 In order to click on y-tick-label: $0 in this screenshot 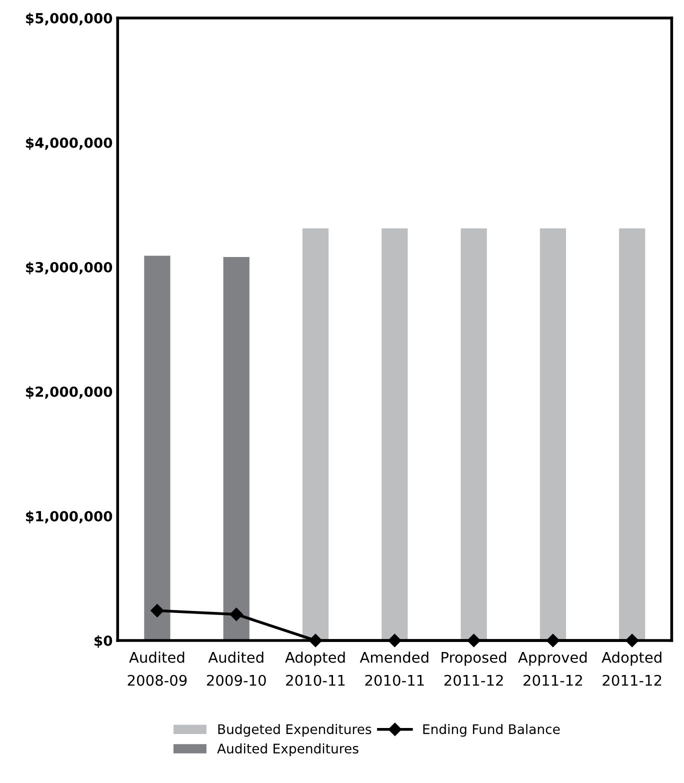, I will do `click(103, 641)`.